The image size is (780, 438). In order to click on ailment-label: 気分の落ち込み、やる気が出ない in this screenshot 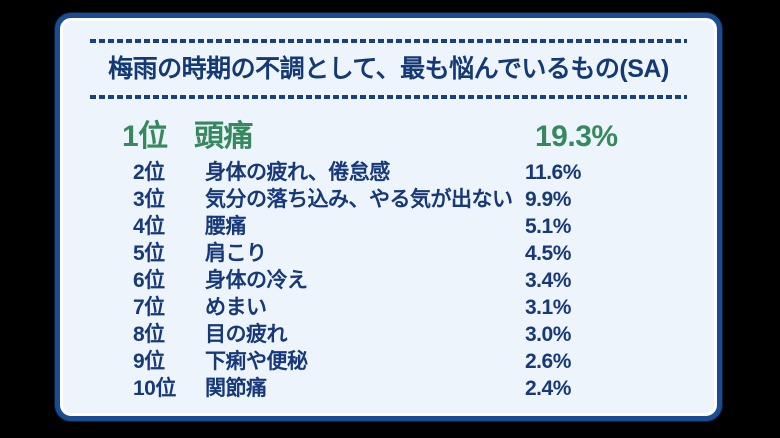, I will do `click(359, 199)`.